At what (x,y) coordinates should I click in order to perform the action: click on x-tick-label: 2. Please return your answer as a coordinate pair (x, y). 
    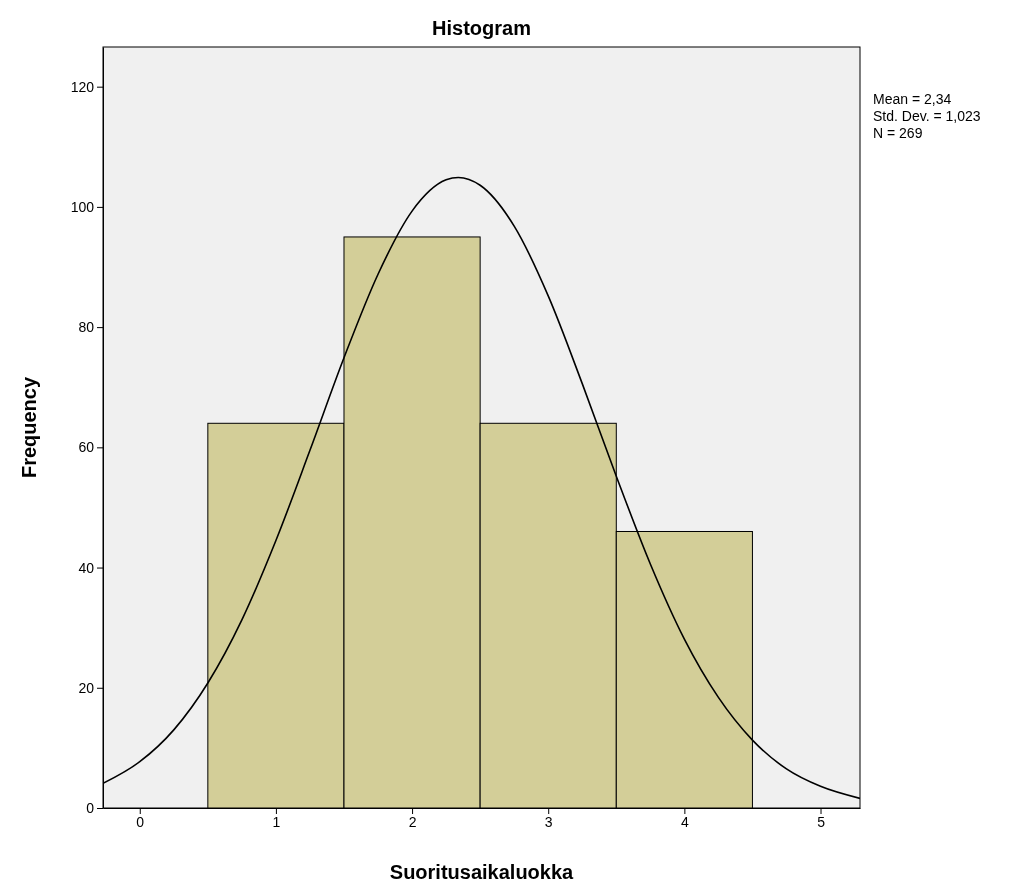
    Looking at the image, I should click on (412, 821).